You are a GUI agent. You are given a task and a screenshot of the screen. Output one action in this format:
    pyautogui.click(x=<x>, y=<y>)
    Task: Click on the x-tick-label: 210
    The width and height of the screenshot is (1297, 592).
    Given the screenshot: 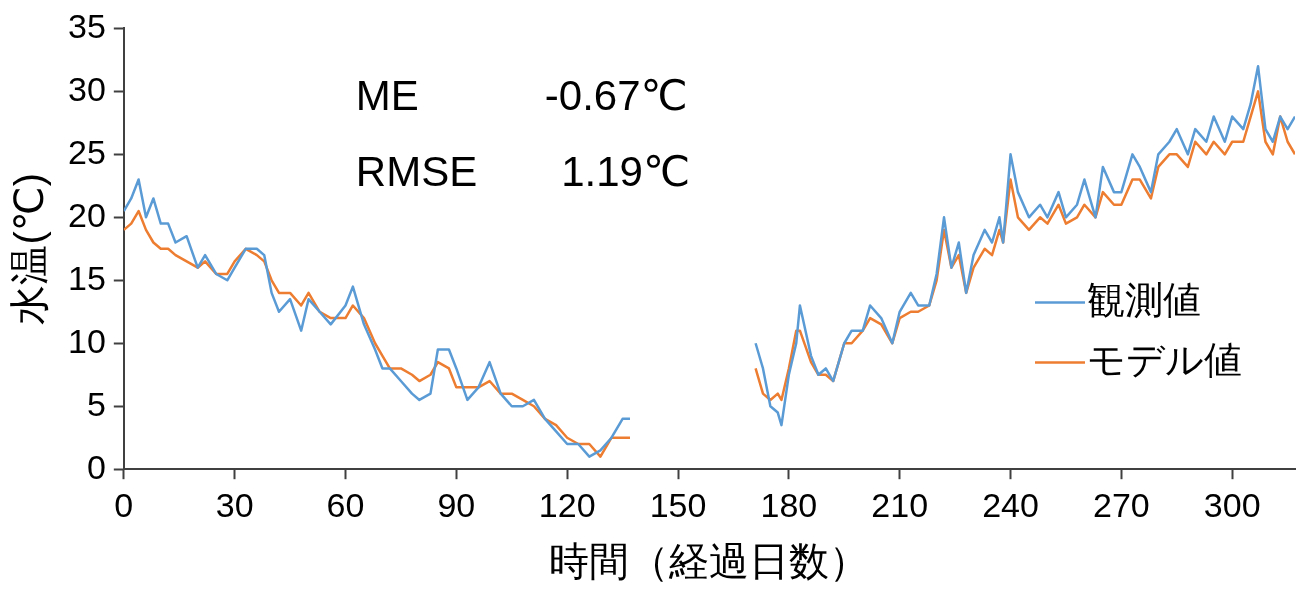 What is the action you would take?
    pyautogui.click(x=900, y=504)
    